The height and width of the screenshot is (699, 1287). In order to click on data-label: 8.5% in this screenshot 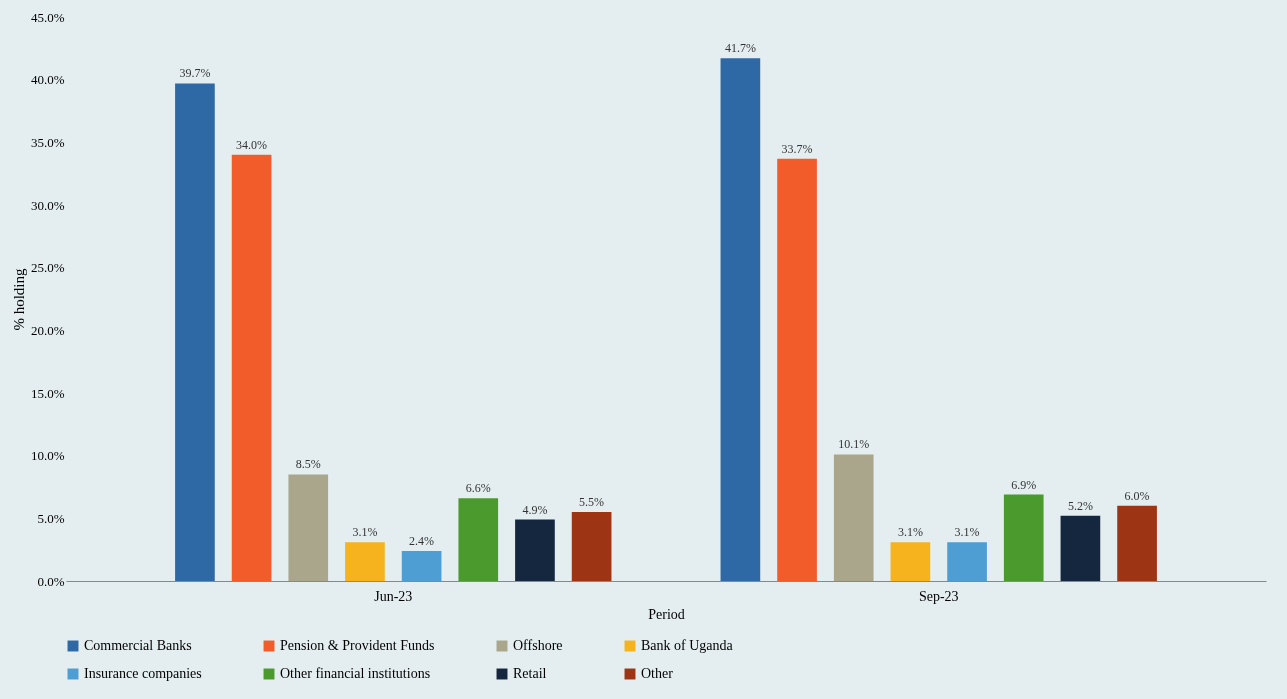, I will do `click(308, 464)`.